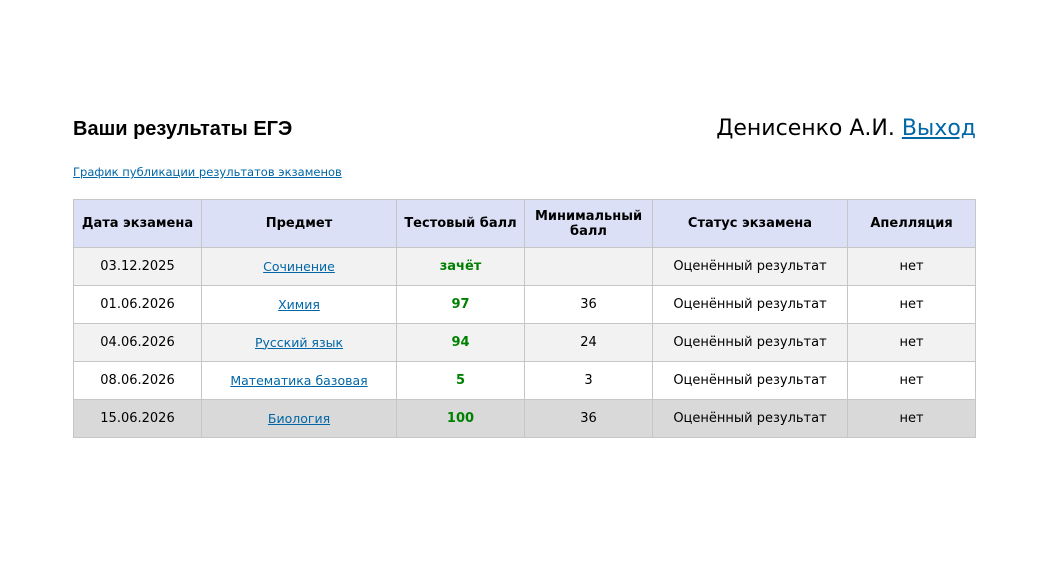  I want to click on subject-cell: Биология, so click(299, 418).